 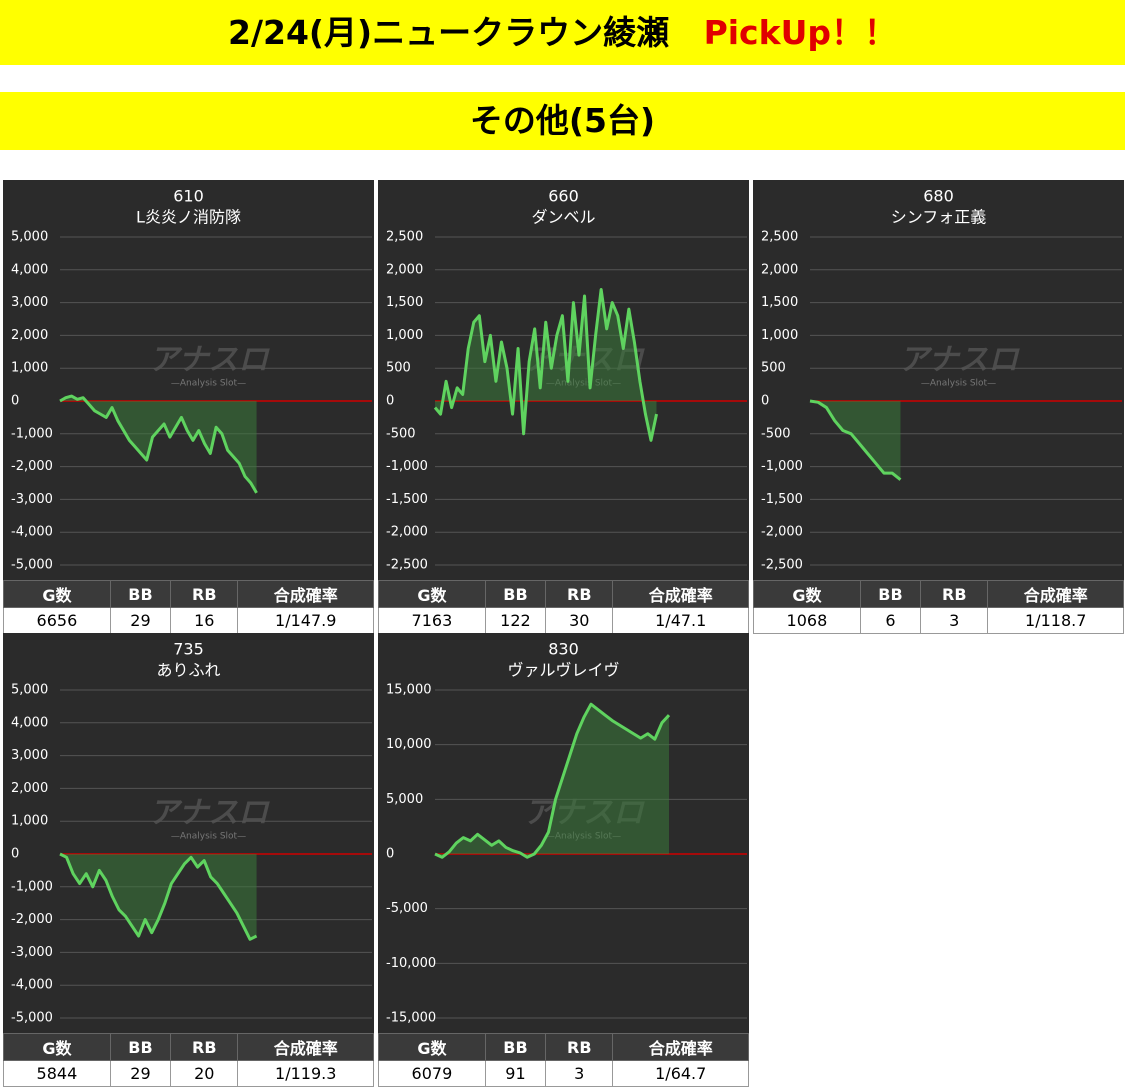 What do you see at coordinates (404, 799) in the screenshot?
I see `y-tick-label: 5,000` at bounding box center [404, 799].